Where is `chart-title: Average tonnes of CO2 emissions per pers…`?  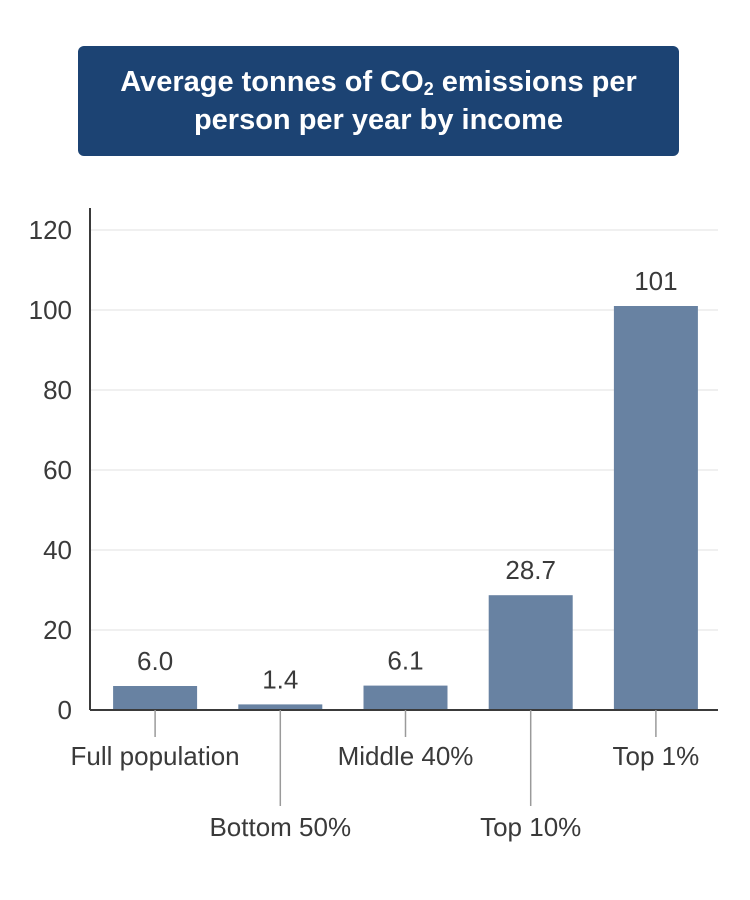
chart-title: Average tonnes of CO2 emissions per pers… is located at coordinates (378, 101).